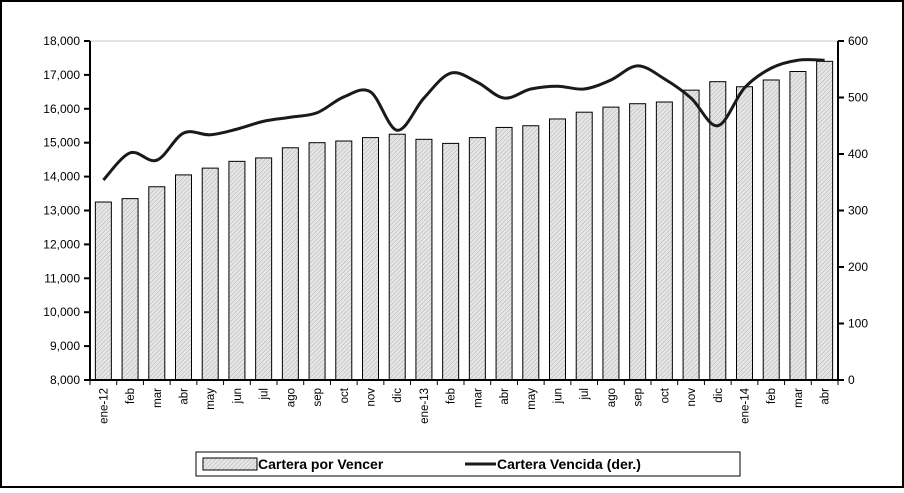 This screenshot has height=493, width=904. Describe the element at coordinates (61, 211) in the screenshot. I see `y-tick-label: 13,000` at that location.